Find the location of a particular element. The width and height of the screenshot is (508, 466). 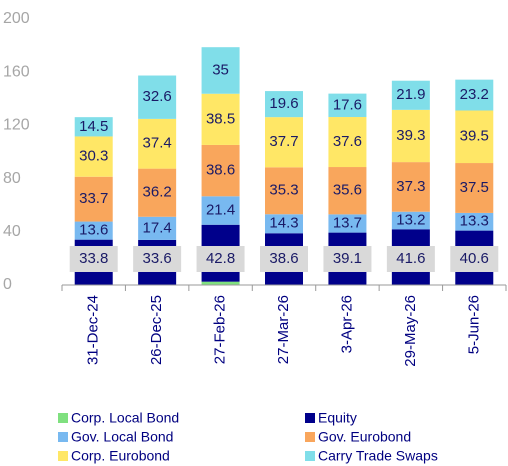

data-label: 30.3 is located at coordinates (93, 156).